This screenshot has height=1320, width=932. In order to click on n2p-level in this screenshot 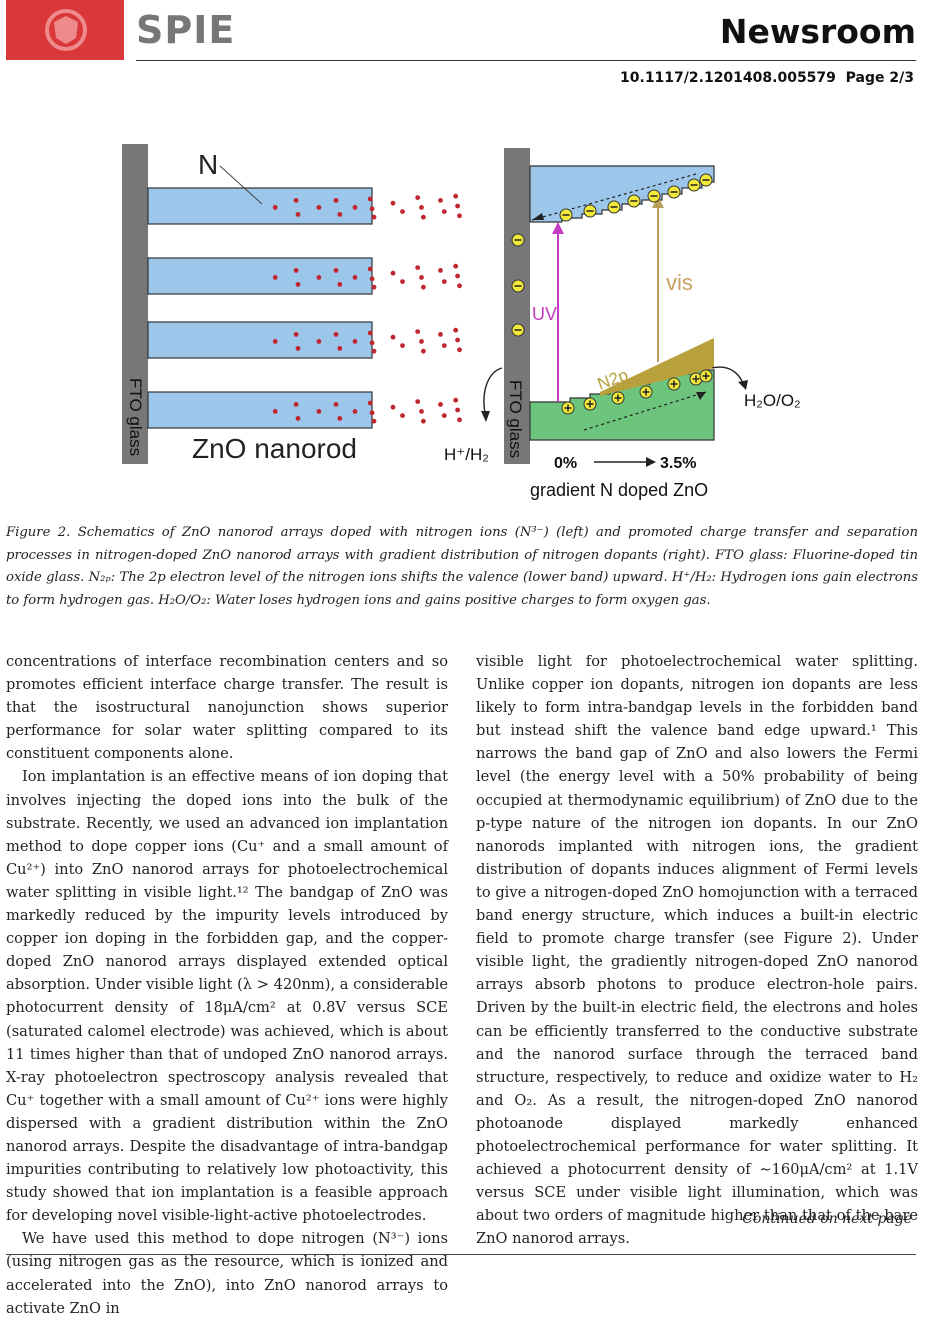, I will do `click(657, 367)`.